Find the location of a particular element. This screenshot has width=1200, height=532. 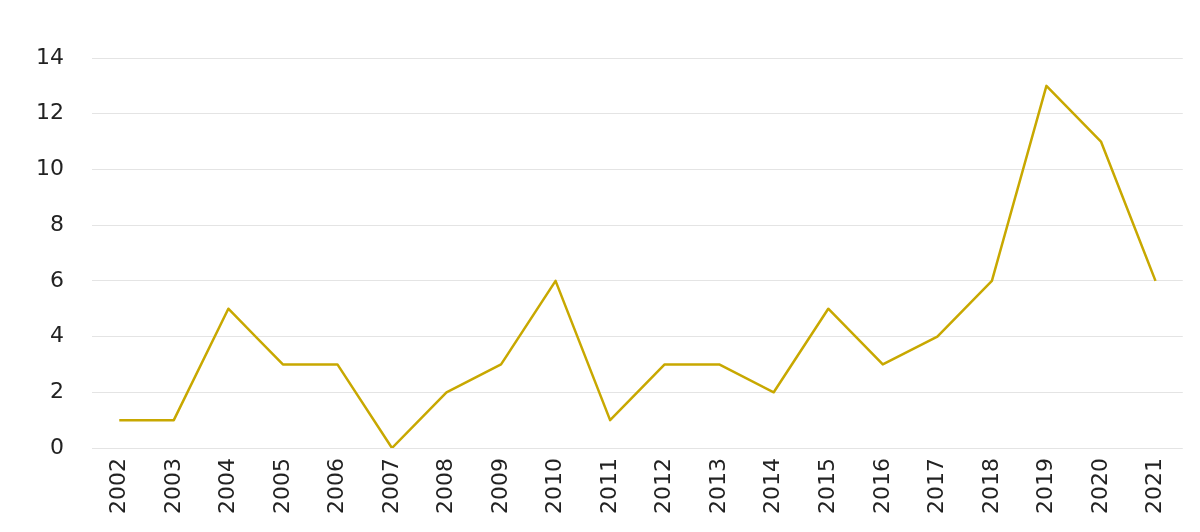

y-tick-label: 10 is located at coordinates (49, 168).